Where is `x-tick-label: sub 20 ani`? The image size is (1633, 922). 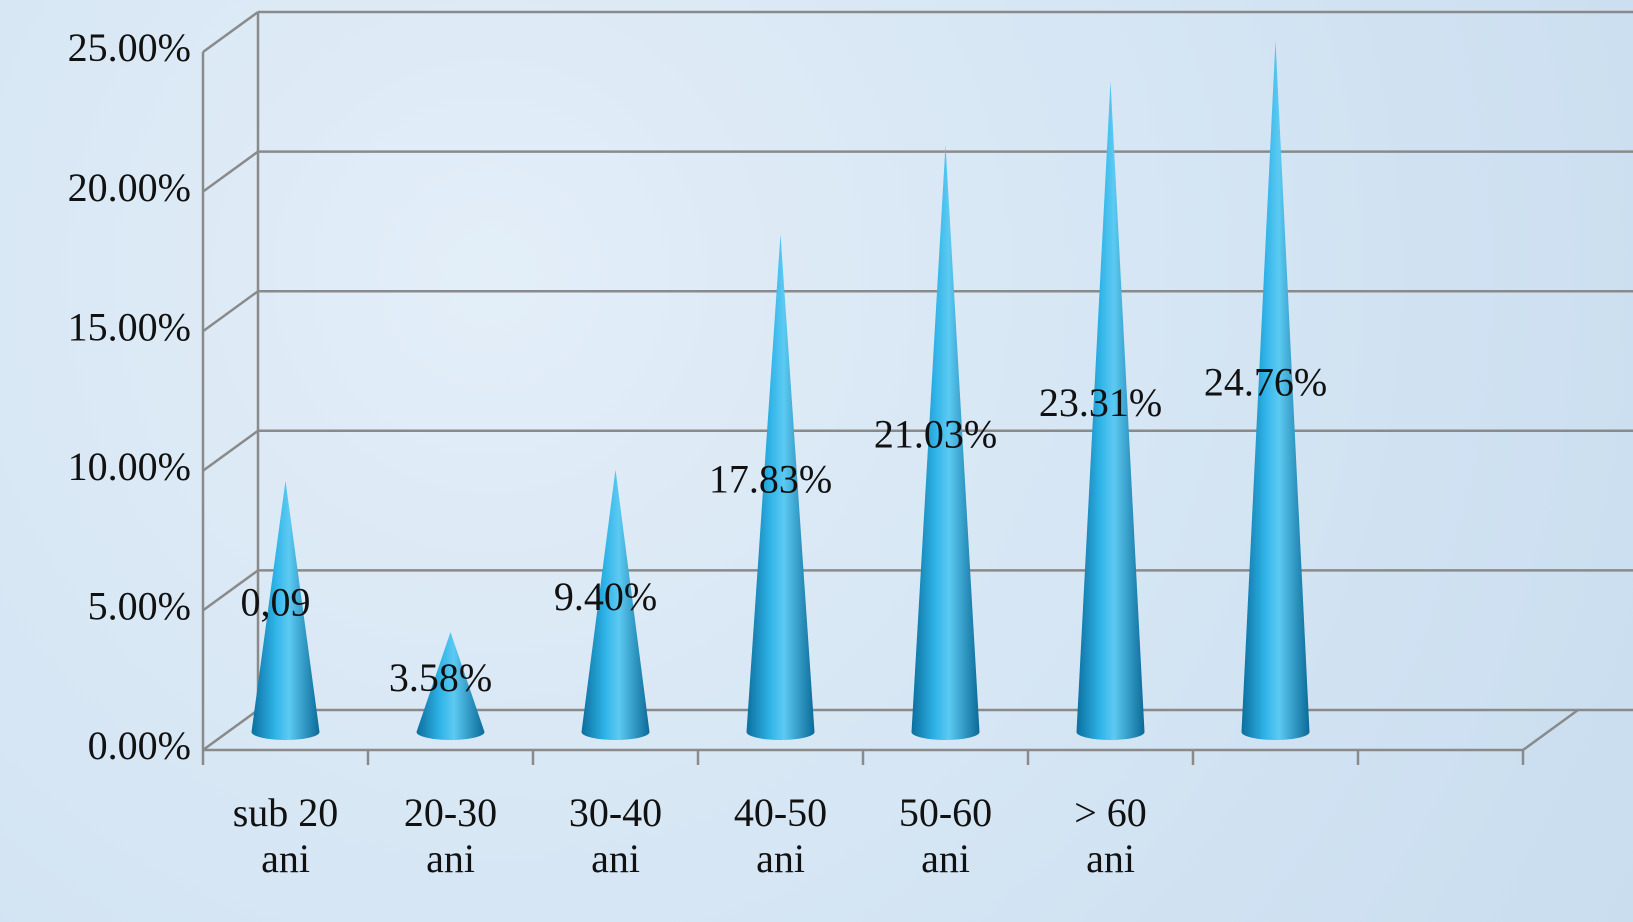
x-tick-label: sub 20 ani is located at coordinates (285, 835).